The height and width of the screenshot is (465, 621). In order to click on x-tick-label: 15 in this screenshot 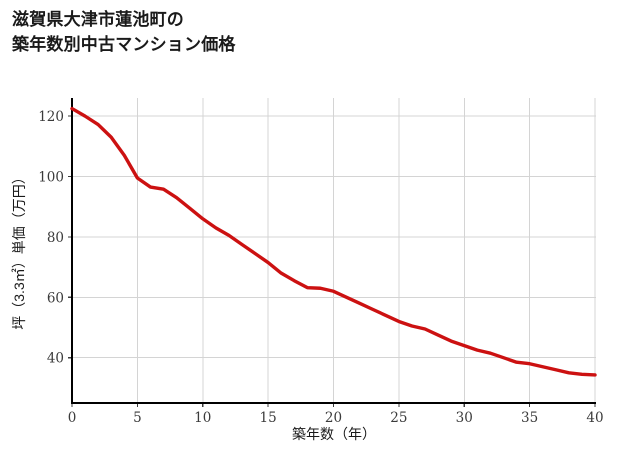, I will do `click(268, 418)`.